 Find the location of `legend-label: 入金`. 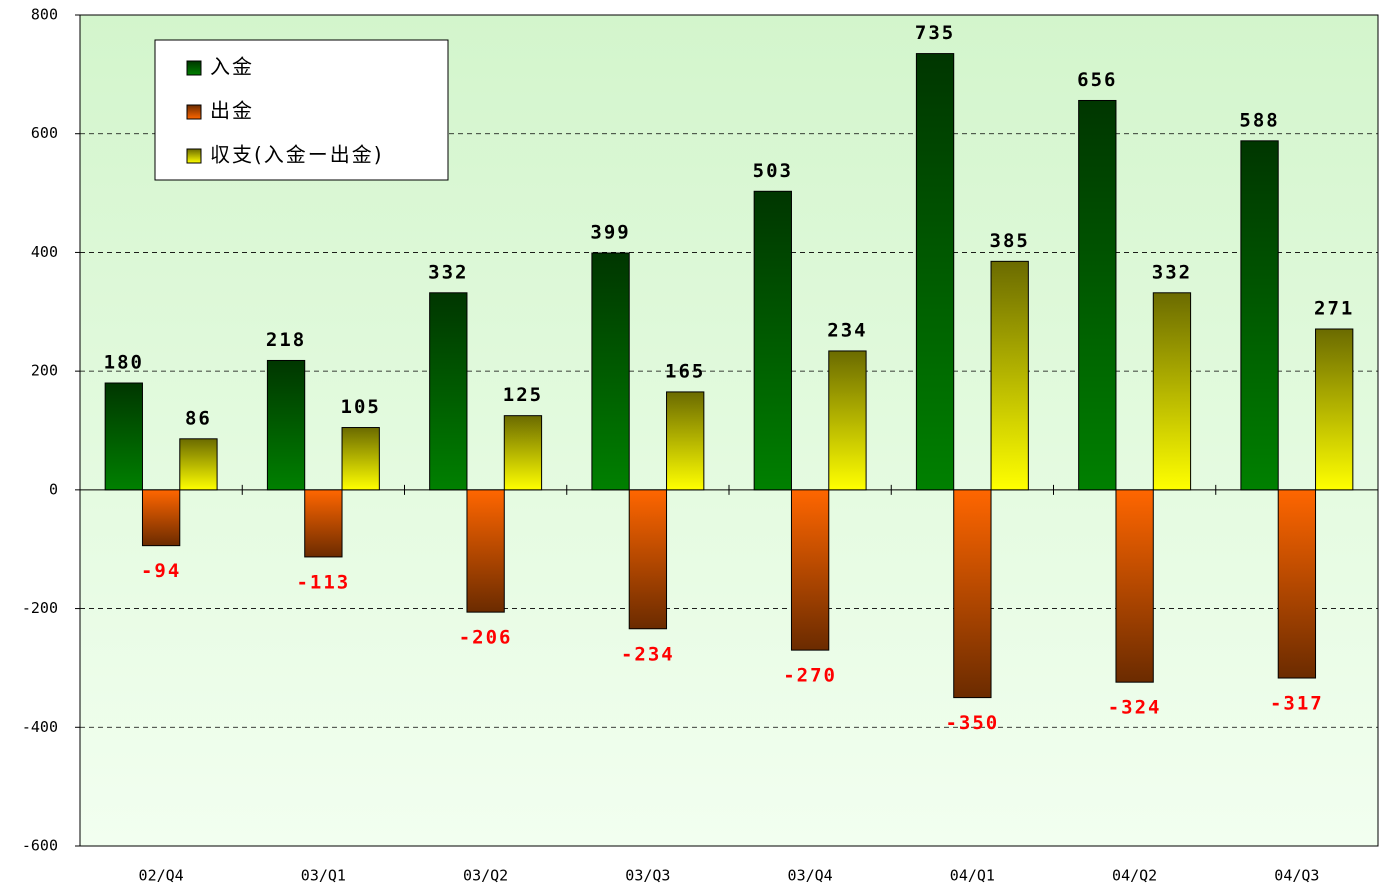

legend-label: 入金 is located at coordinates (232, 67).